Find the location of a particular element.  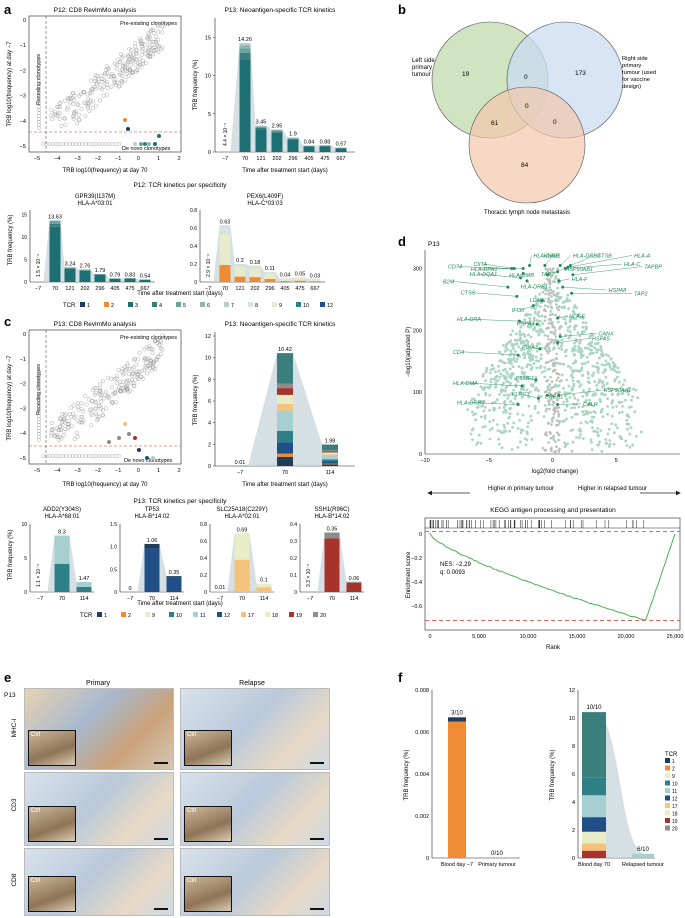

scatter-ytick: −1 is located at coordinates (23, 360).